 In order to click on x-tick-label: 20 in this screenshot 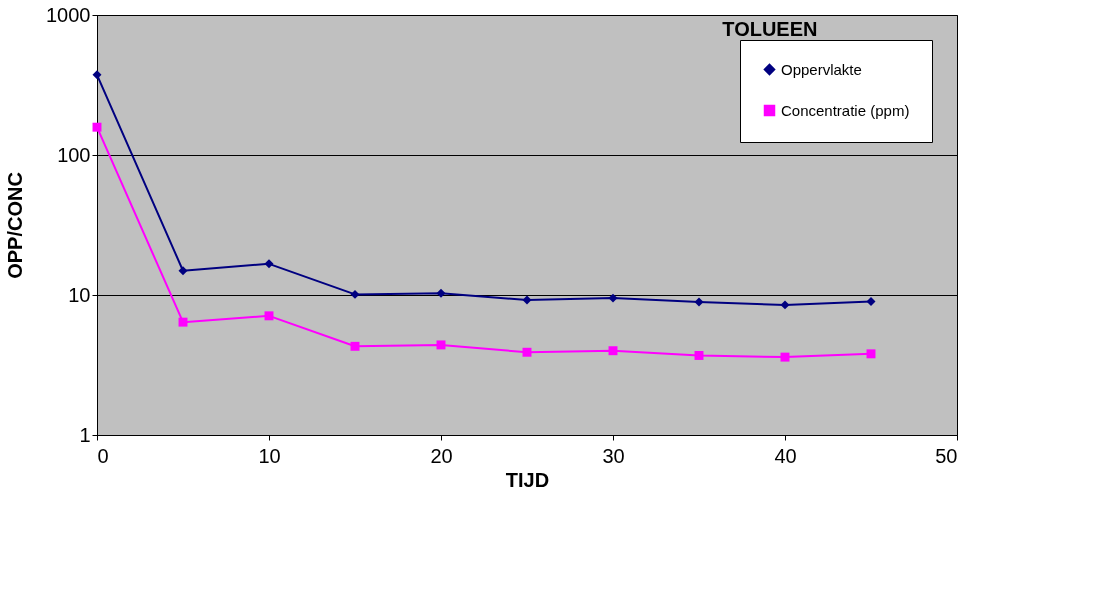, I will do `click(441, 455)`.